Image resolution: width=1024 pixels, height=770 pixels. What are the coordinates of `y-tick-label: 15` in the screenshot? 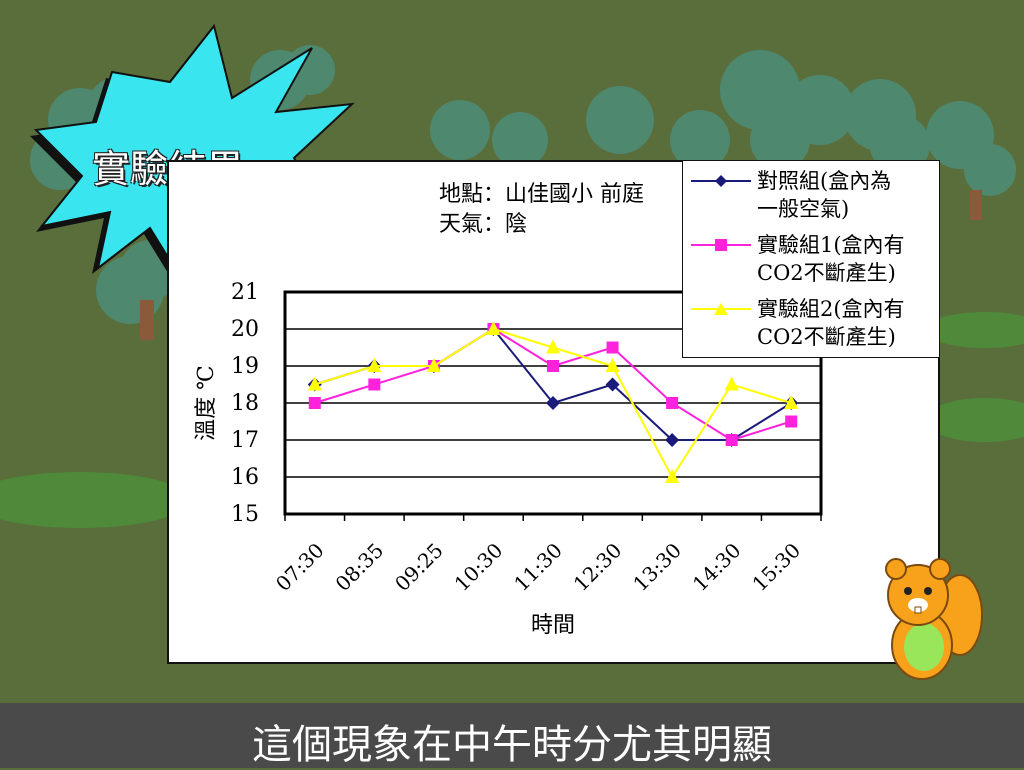 It's located at (245, 514).